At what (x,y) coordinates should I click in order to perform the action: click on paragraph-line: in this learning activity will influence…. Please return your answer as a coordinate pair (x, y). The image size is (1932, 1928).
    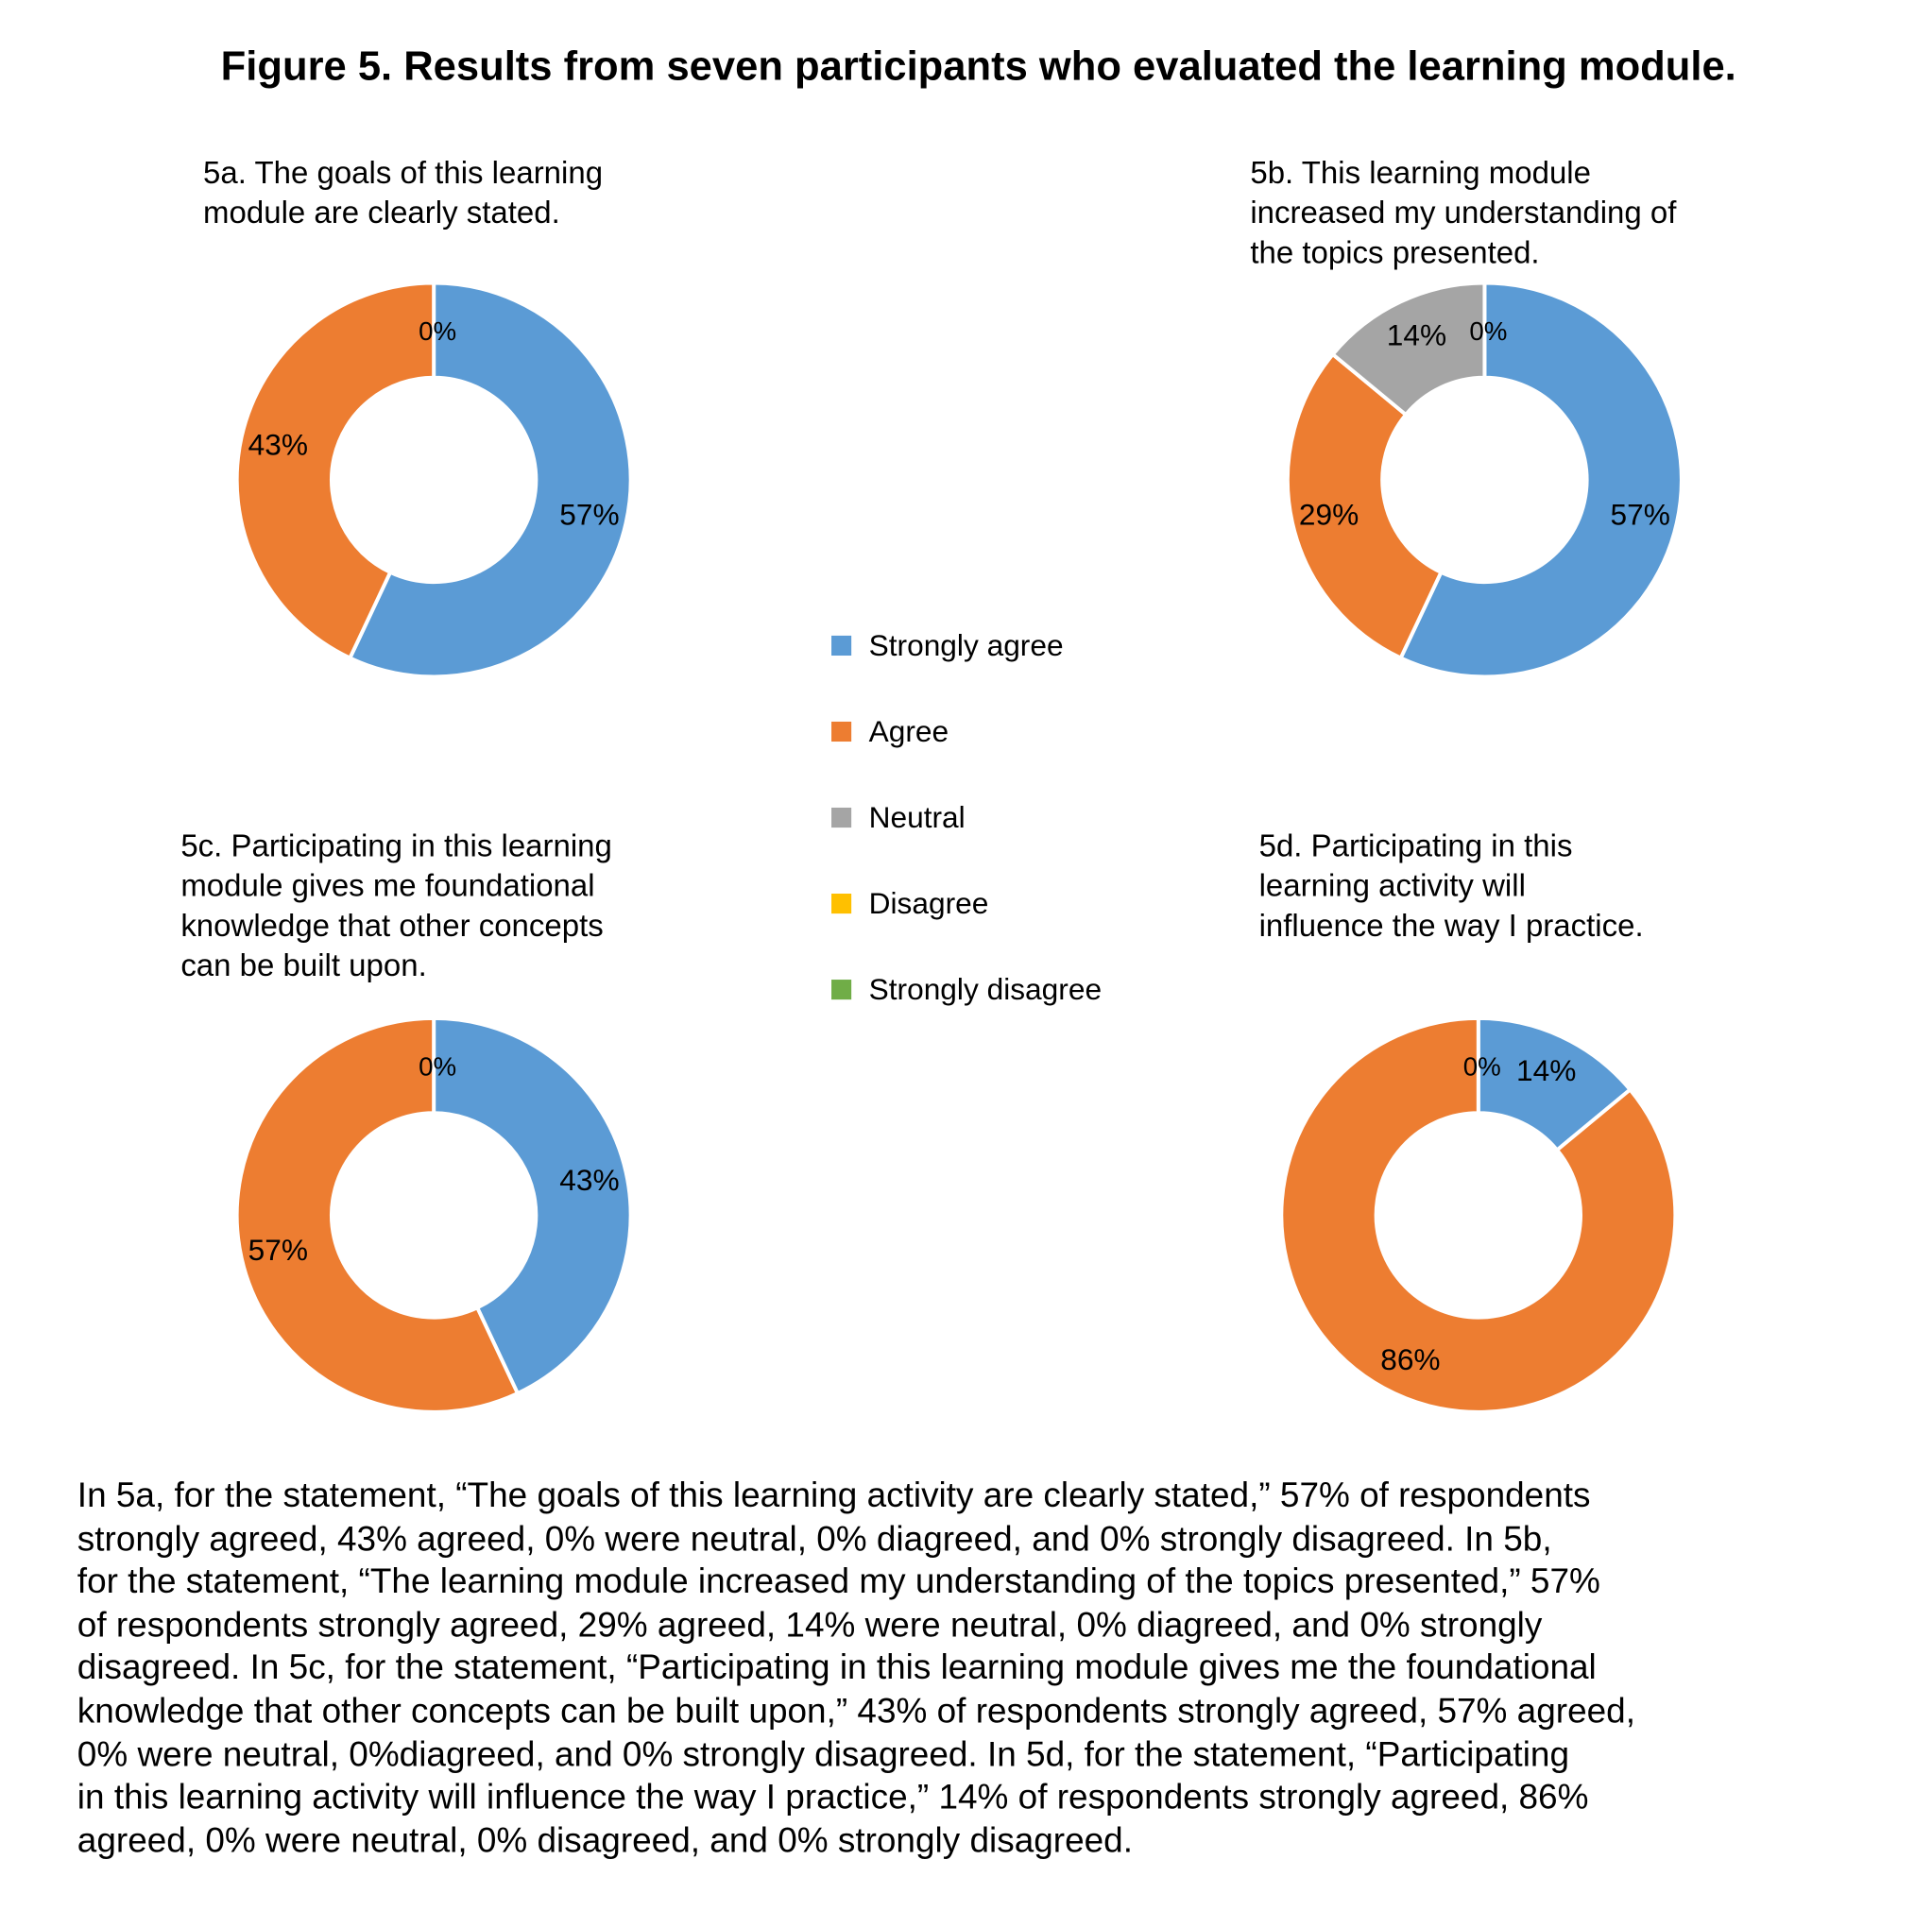
    Looking at the image, I should click on (833, 1797).